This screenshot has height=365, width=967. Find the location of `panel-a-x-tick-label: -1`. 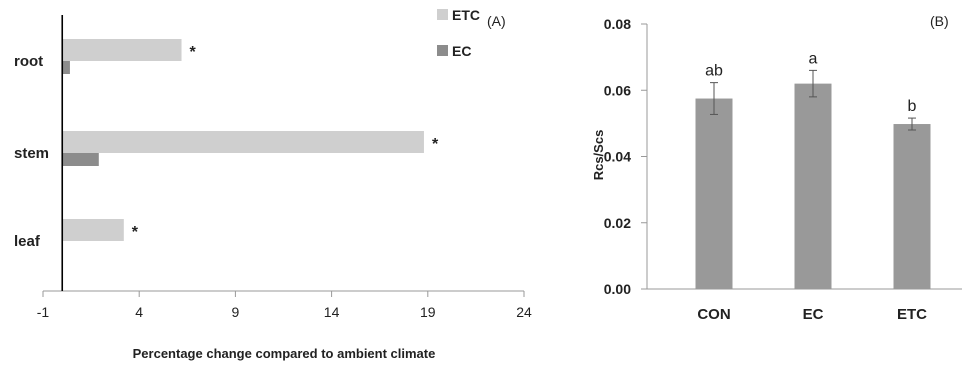

panel-a-x-tick-label: -1 is located at coordinates (43, 312).